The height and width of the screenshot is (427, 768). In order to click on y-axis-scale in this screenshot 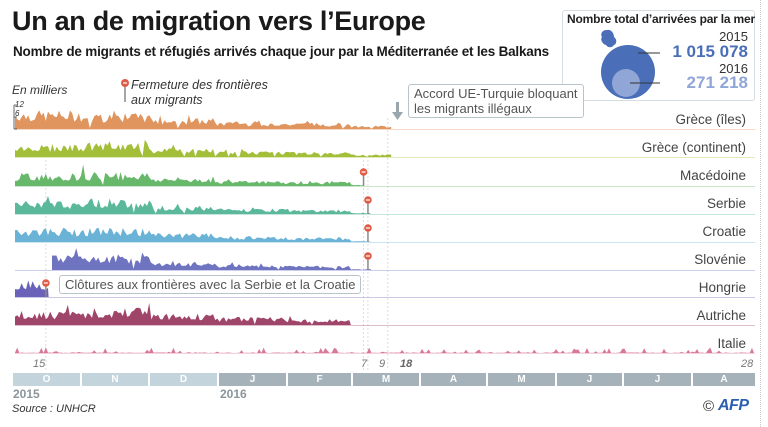, I will do `click(15, 117)`.